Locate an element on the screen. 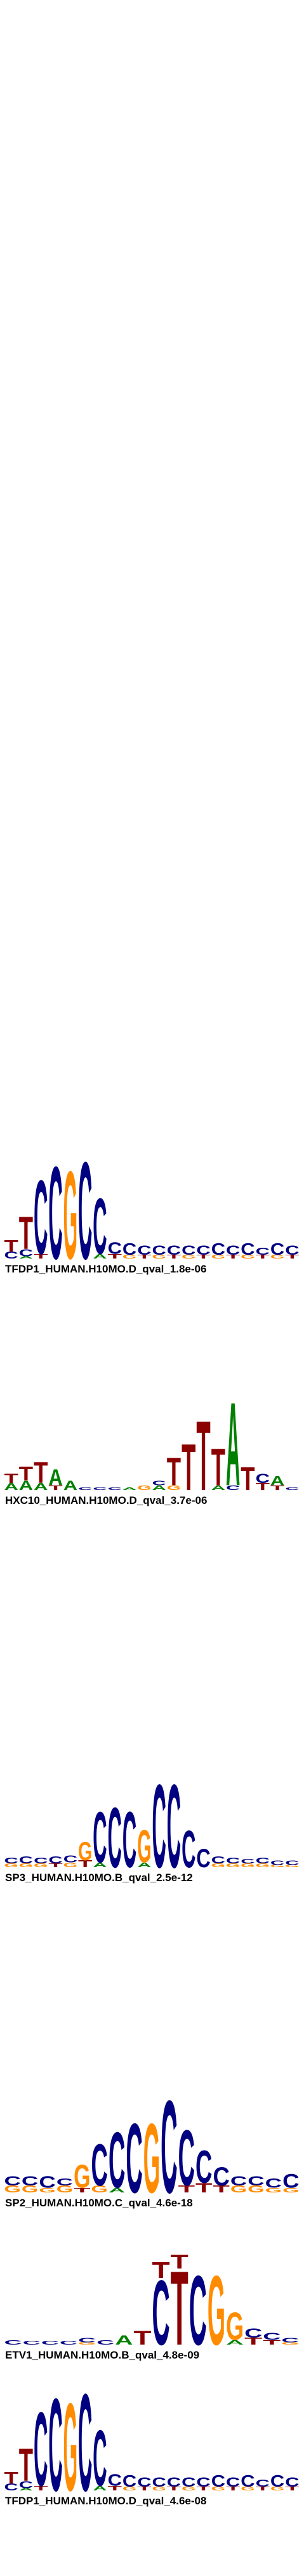  logo-label: ETV1_HUMAN.H10MO.B_qval_4.8e-09 is located at coordinates (102, 2355).